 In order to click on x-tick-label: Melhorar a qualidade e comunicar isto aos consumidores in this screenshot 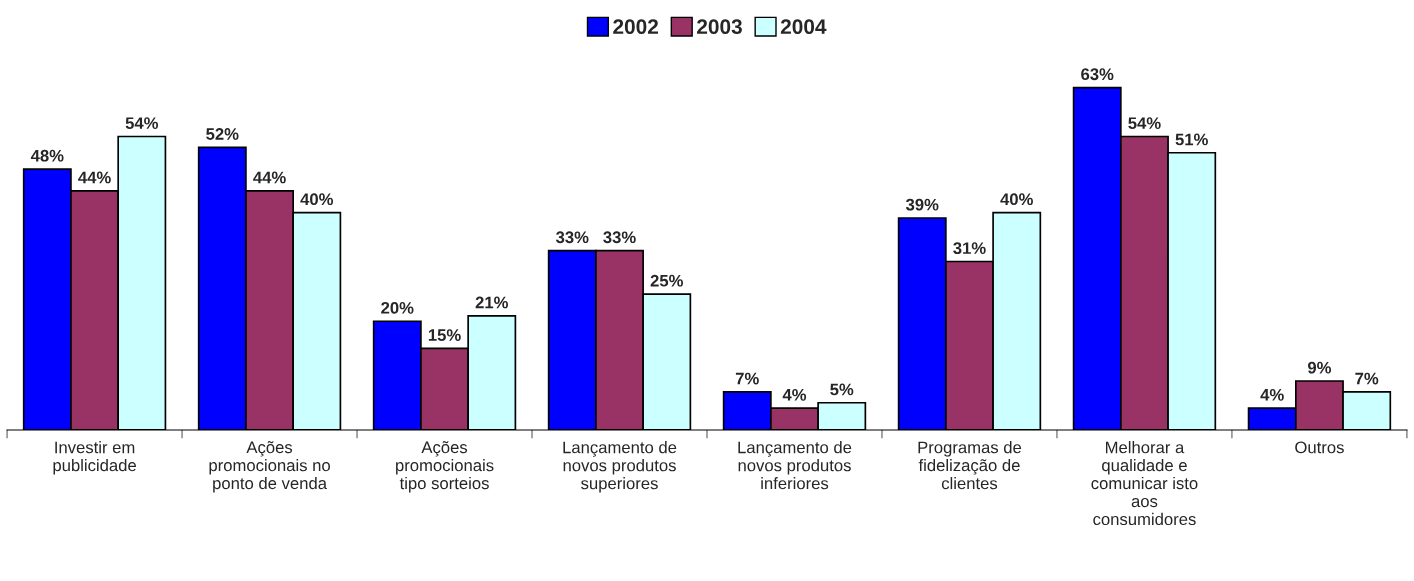, I will do `click(1144, 483)`.